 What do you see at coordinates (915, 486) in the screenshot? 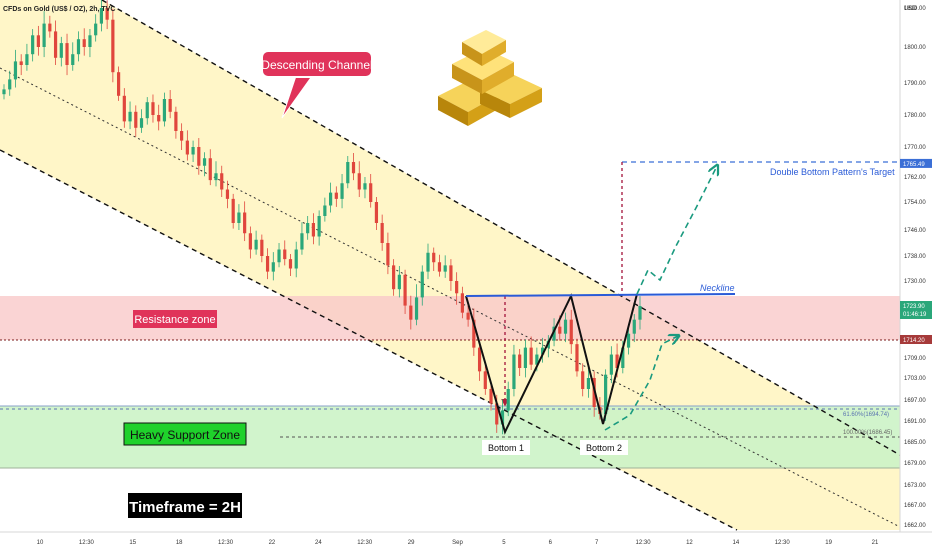
I see `y-tick-label: 1673.00` at bounding box center [915, 486].